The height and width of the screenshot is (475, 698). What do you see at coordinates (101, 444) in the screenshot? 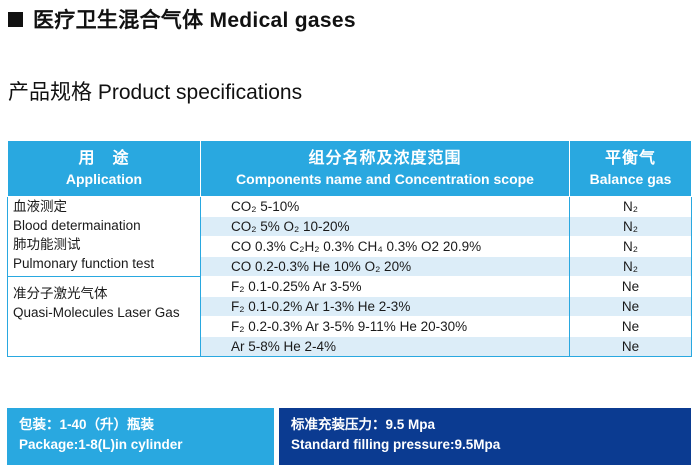
I see `package-en-text: Package:1-8(L)in cylinder` at bounding box center [101, 444].